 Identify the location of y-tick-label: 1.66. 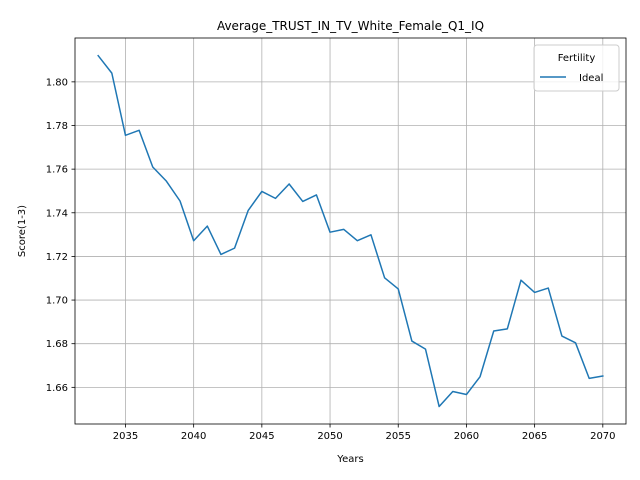
(57, 388).